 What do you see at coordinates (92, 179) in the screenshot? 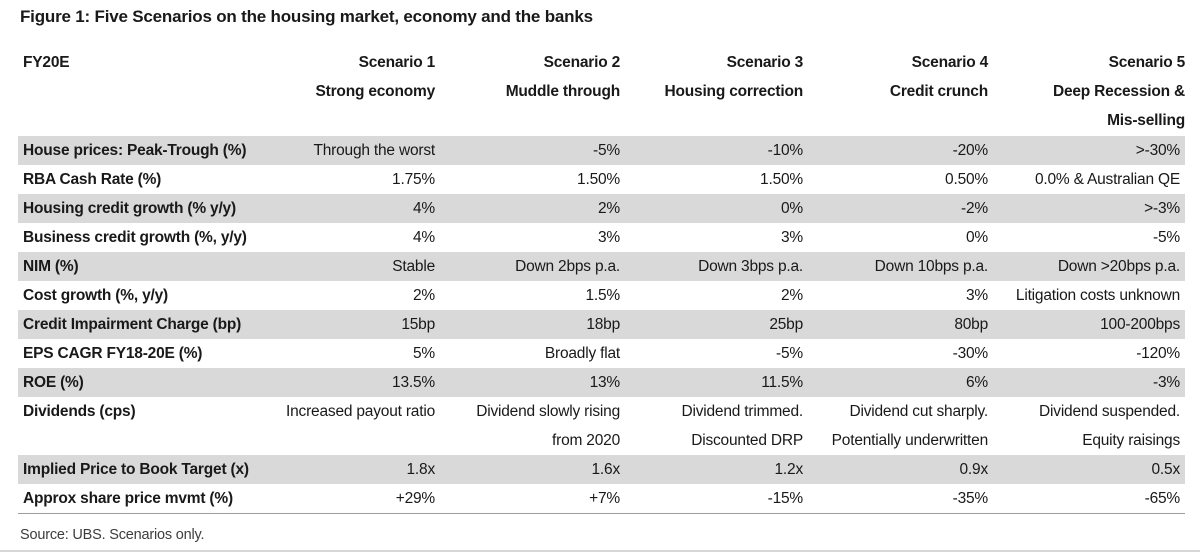
I see `row-label: RBA Cash Rate (%)` at bounding box center [92, 179].